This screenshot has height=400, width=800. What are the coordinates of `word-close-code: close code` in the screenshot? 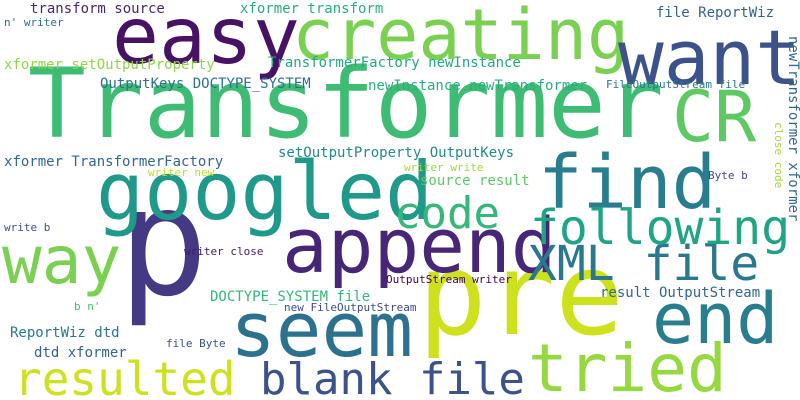 It's located at (778, 155).